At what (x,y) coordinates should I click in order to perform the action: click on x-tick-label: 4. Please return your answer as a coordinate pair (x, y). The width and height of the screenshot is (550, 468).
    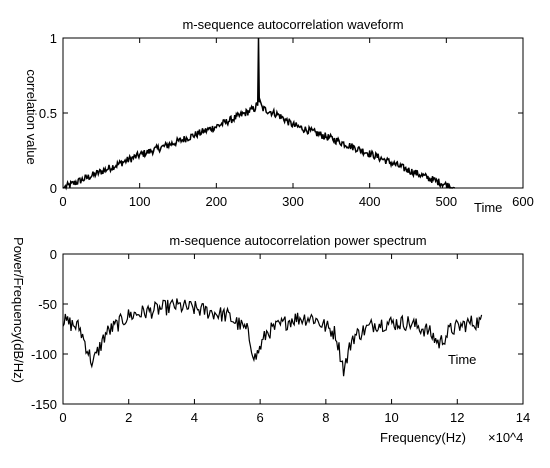
    Looking at the image, I should click on (194, 417).